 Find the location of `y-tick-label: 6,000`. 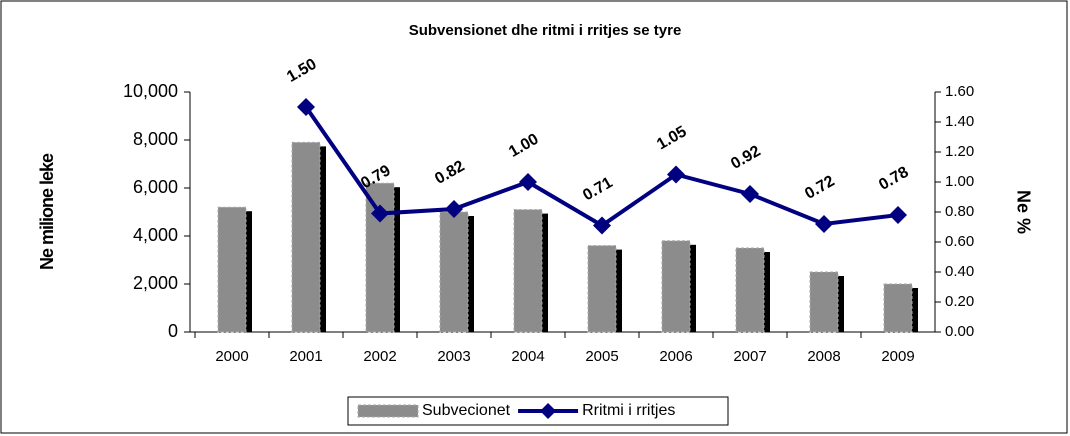

y-tick-label: 6,000 is located at coordinates (155, 187).